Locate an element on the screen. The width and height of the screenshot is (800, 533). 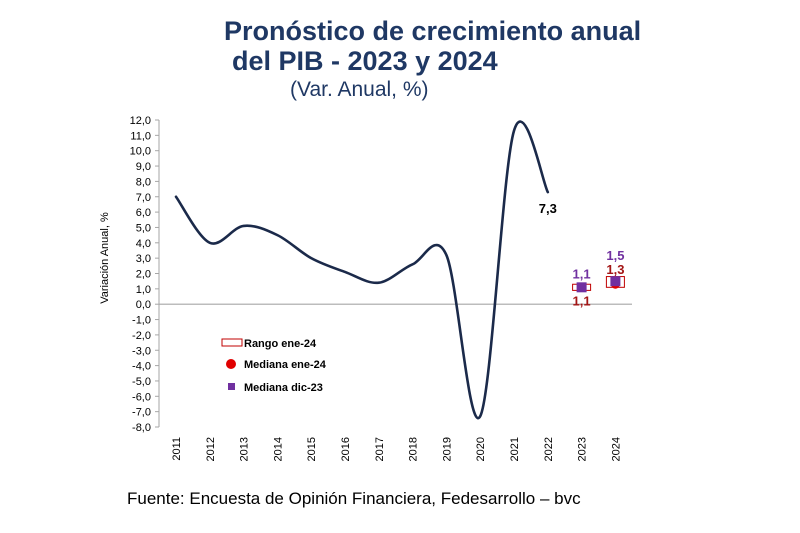
median-ene24-data-label: 1,3 is located at coordinates (615, 269).